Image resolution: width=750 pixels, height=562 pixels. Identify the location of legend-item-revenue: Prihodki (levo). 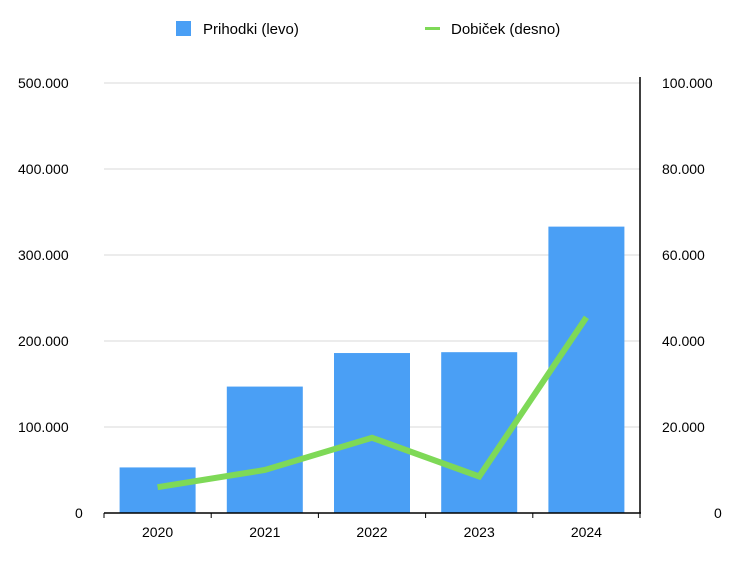
(237, 29).